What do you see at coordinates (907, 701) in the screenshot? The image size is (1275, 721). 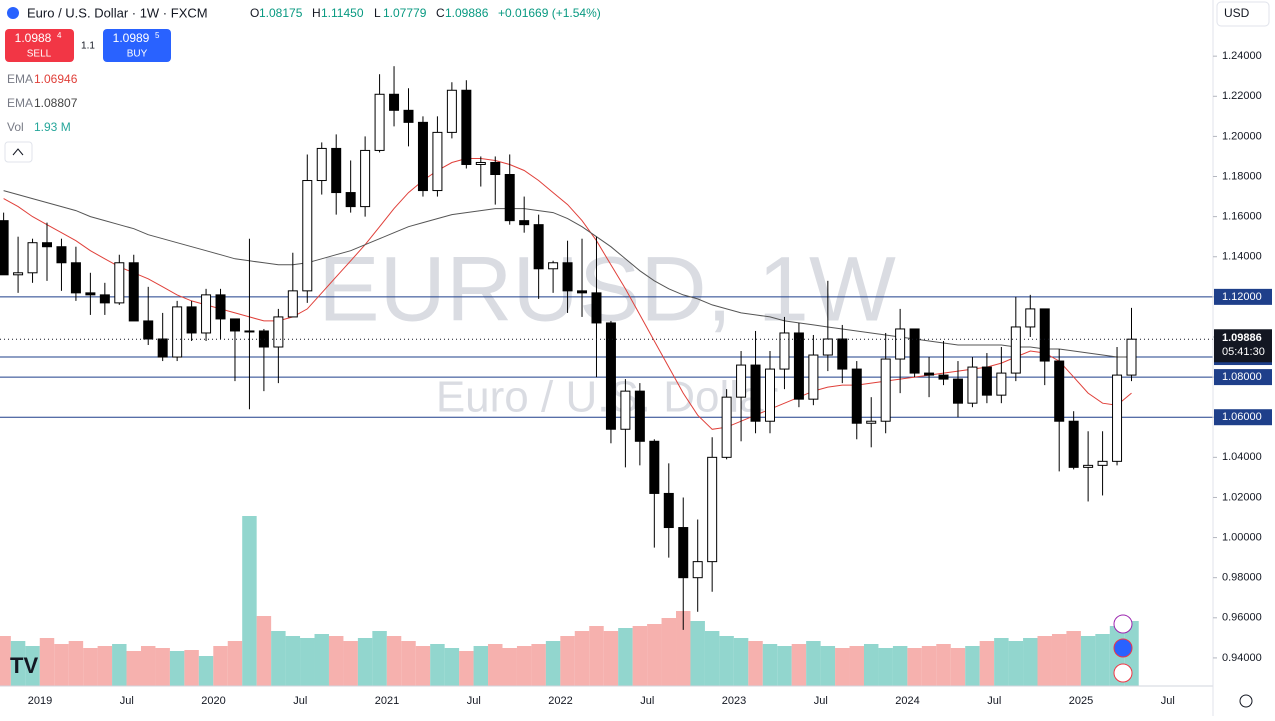 I see `x-tick-label: 2024` at bounding box center [907, 701].